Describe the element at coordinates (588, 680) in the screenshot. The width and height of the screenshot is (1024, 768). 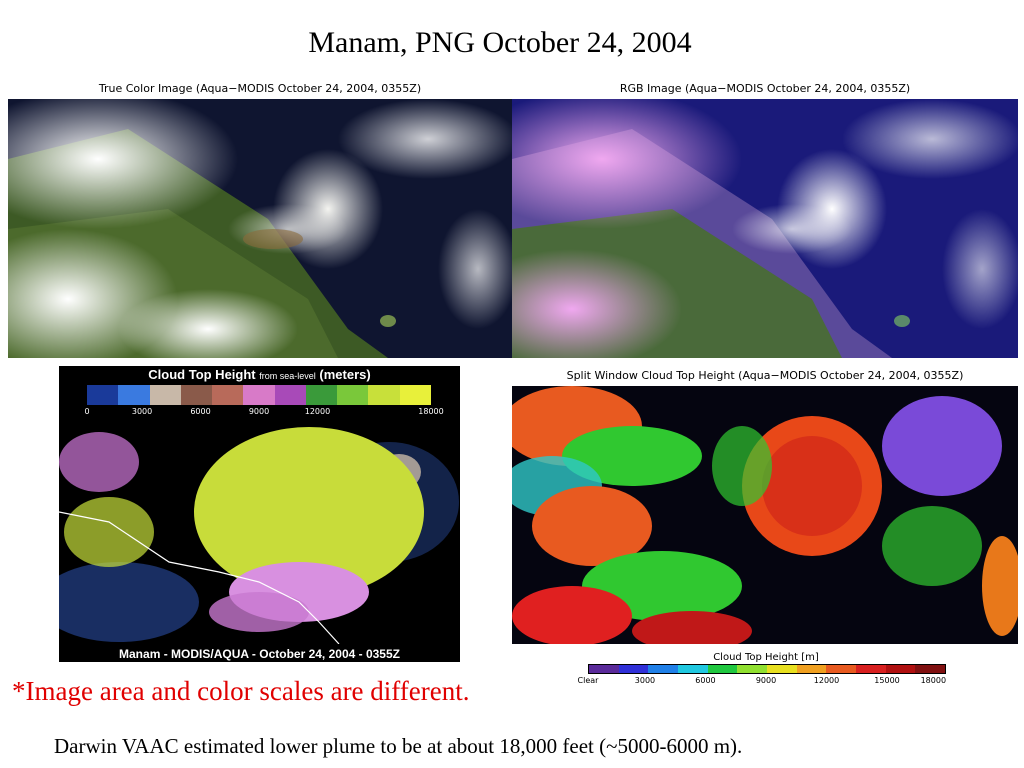
I see `tick-label: Clear` at that location.